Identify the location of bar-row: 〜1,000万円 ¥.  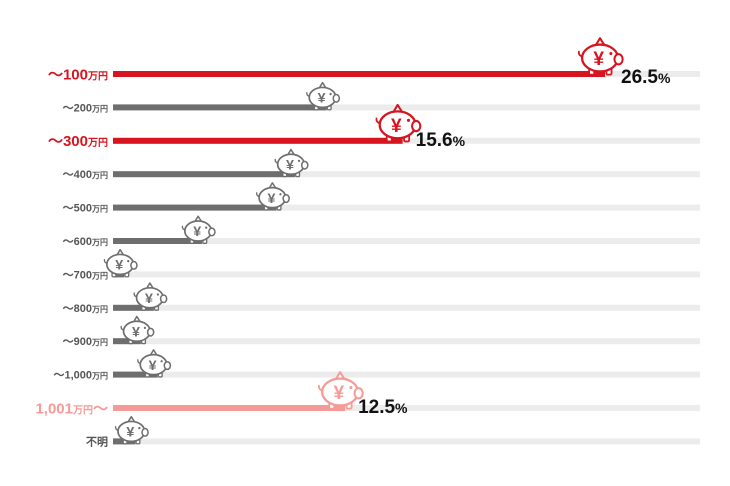
(376, 365).